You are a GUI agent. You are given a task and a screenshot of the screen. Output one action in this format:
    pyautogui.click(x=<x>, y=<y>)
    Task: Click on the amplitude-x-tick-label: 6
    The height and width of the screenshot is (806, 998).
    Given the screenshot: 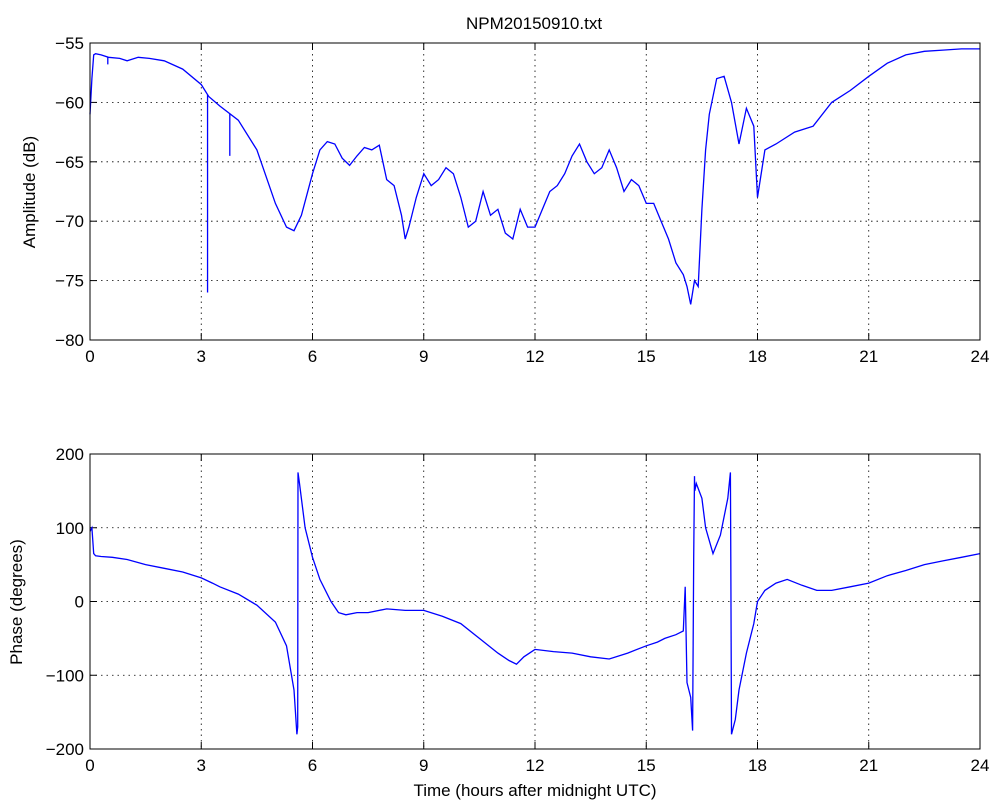 What is the action you would take?
    pyautogui.click(x=312, y=356)
    